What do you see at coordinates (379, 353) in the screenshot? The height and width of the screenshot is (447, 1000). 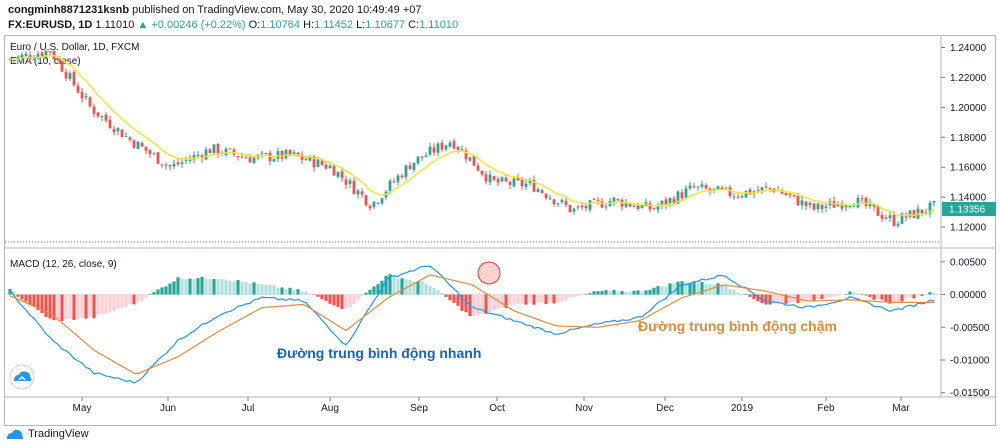 I see `fast-ma-annotation: Đường trung bình động nhanh` at bounding box center [379, 353].